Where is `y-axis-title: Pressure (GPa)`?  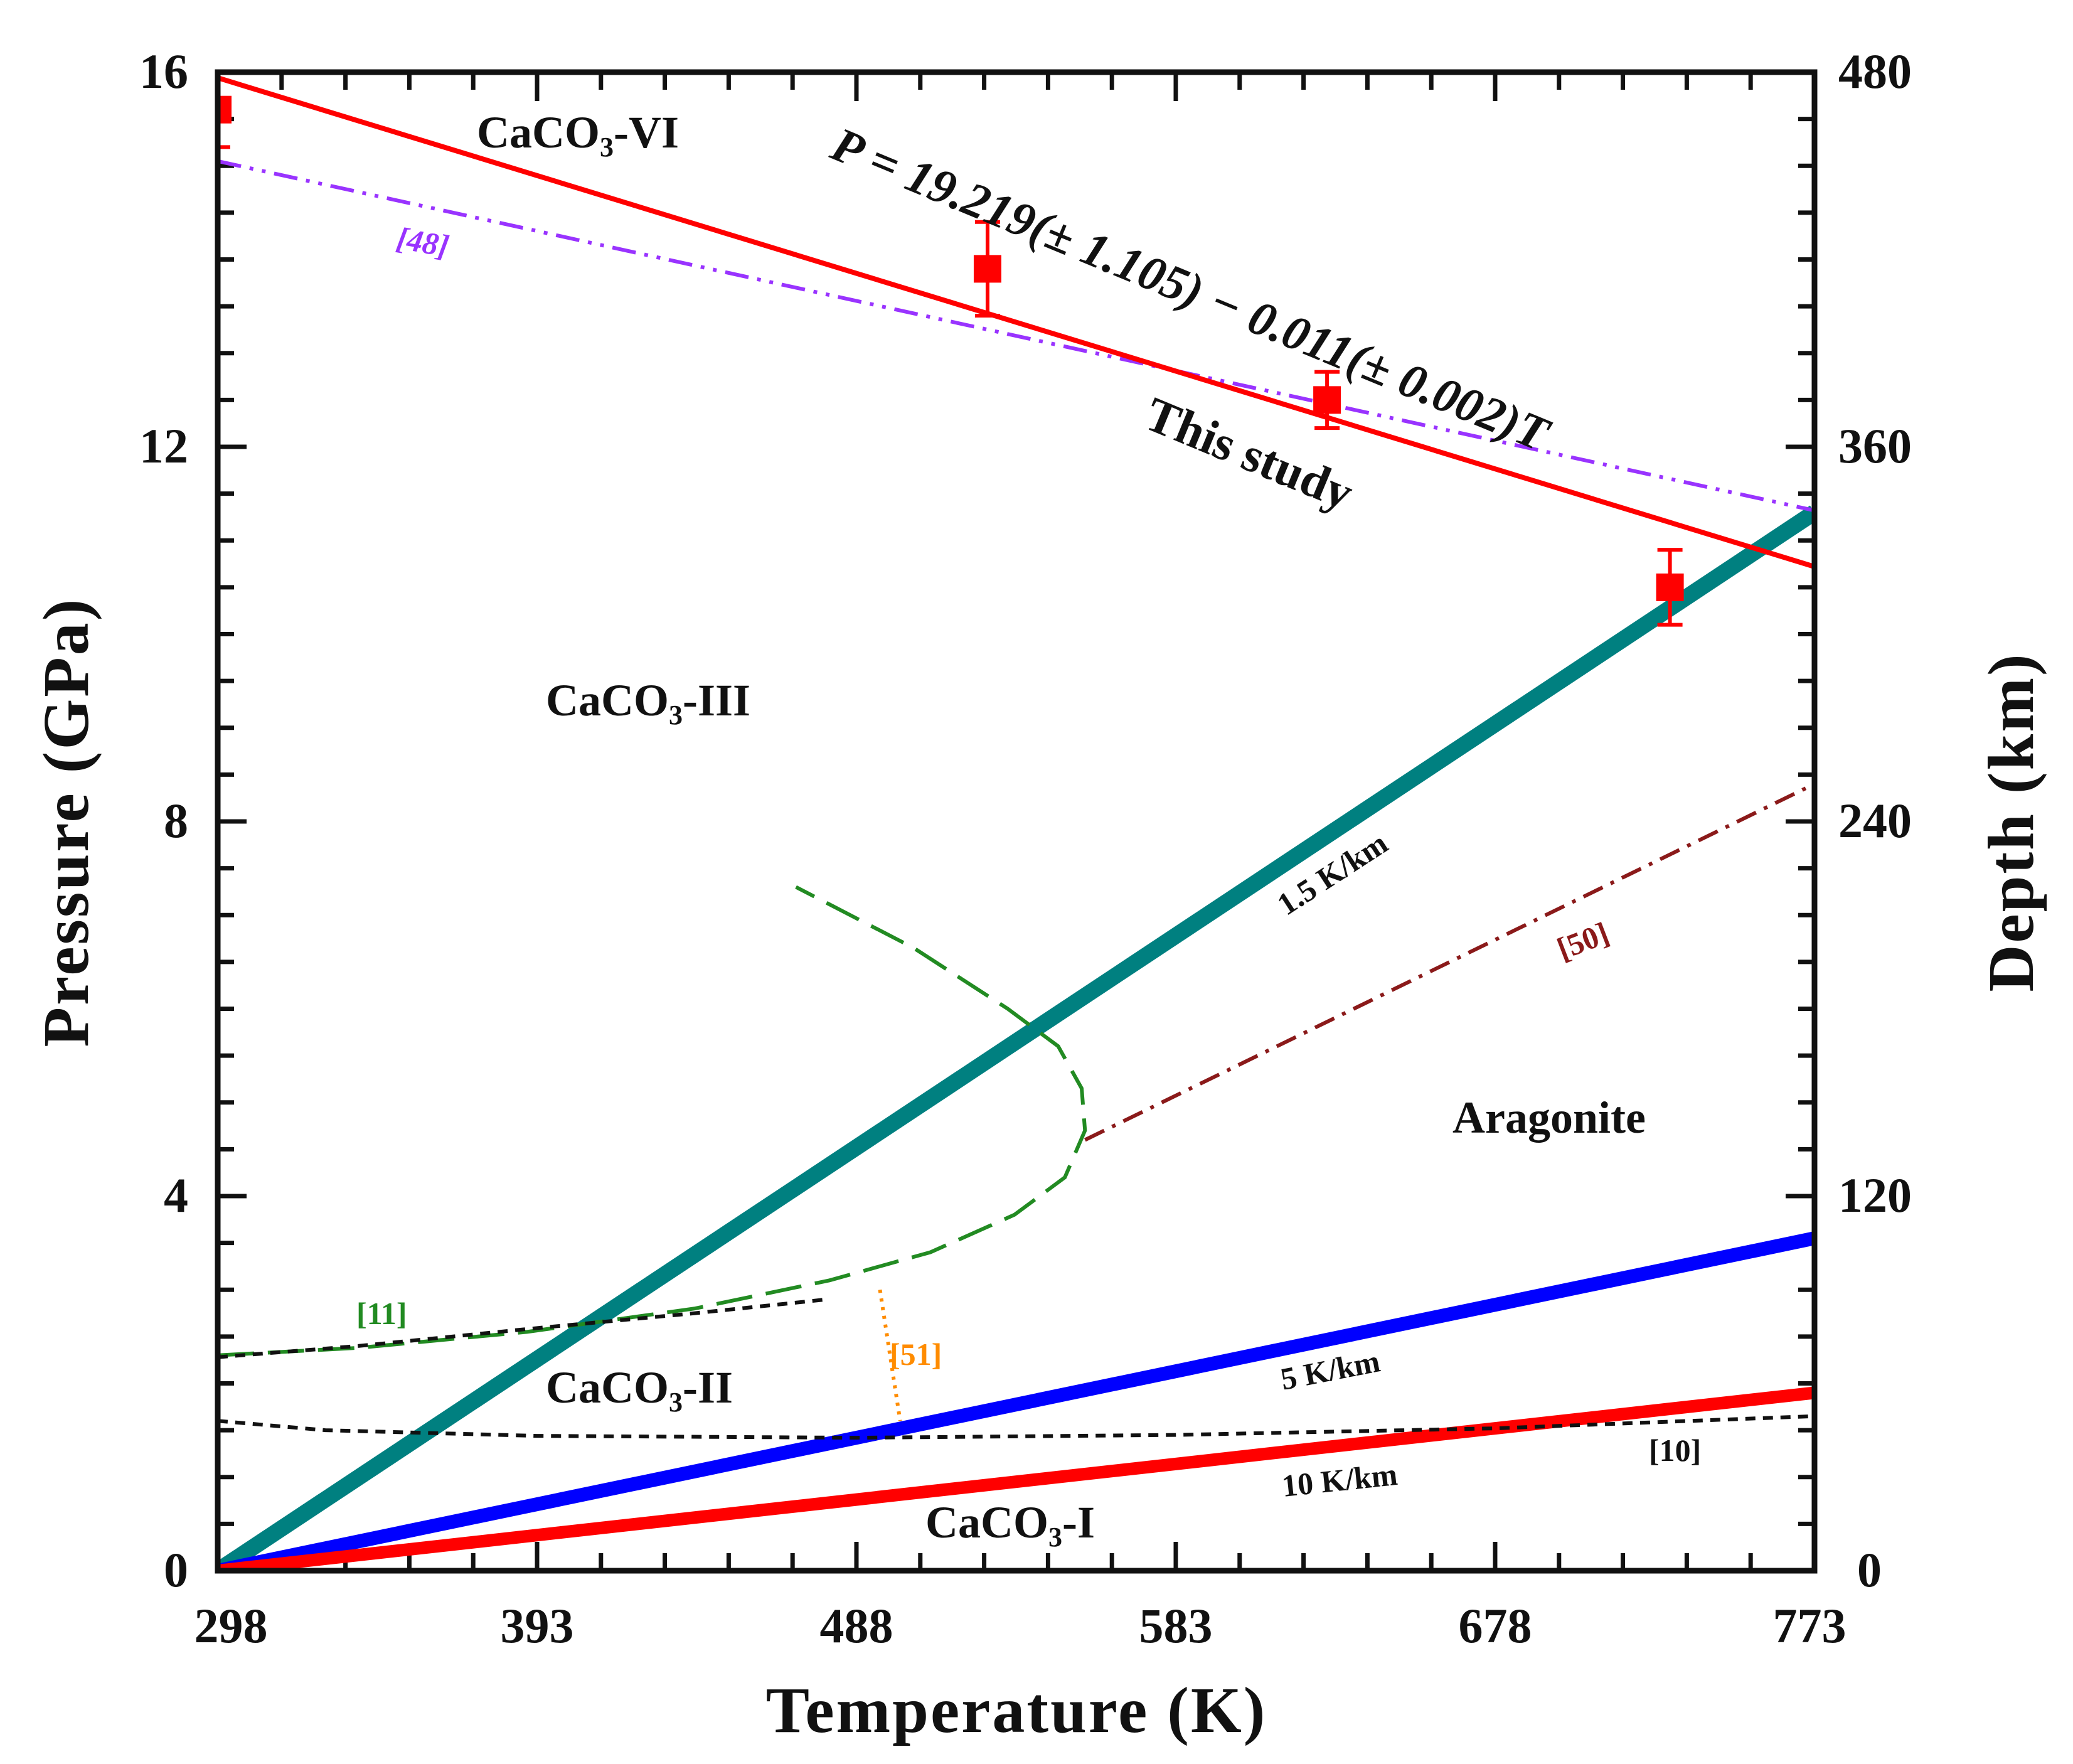 y-axis-title: Pressure (GPa) is located at coordinates (66, 822).